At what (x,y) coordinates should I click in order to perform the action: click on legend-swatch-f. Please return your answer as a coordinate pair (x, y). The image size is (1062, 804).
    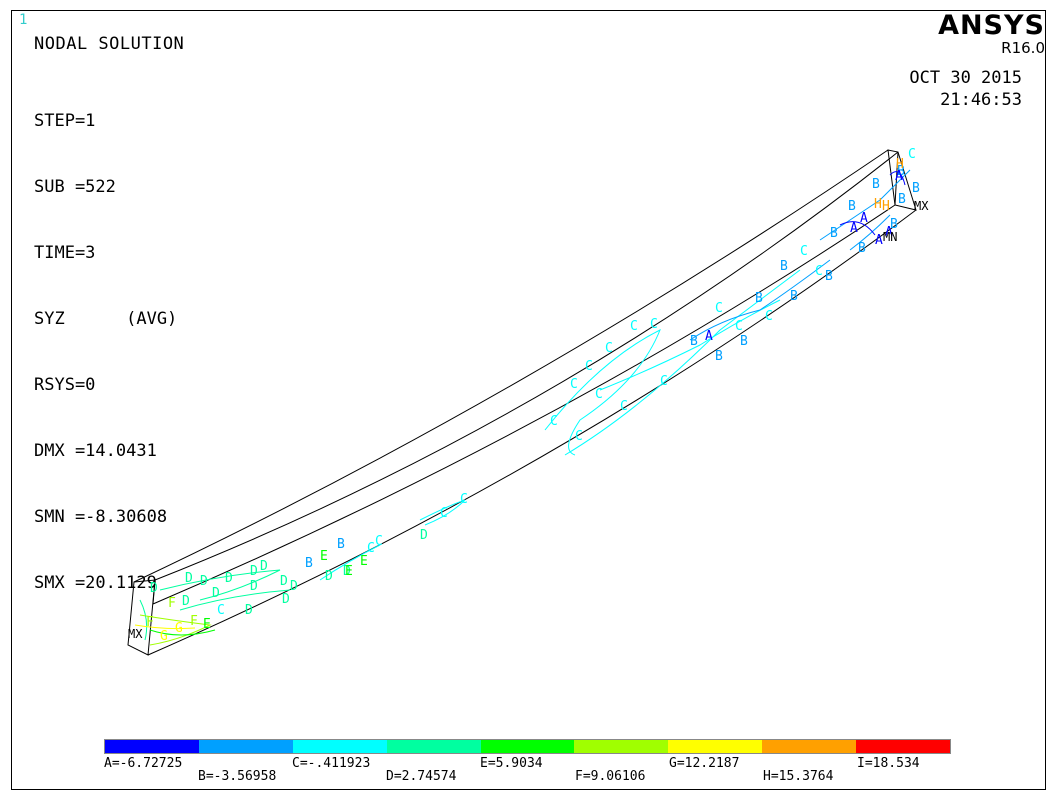
    Looking at the image, I should click on (621, 746).